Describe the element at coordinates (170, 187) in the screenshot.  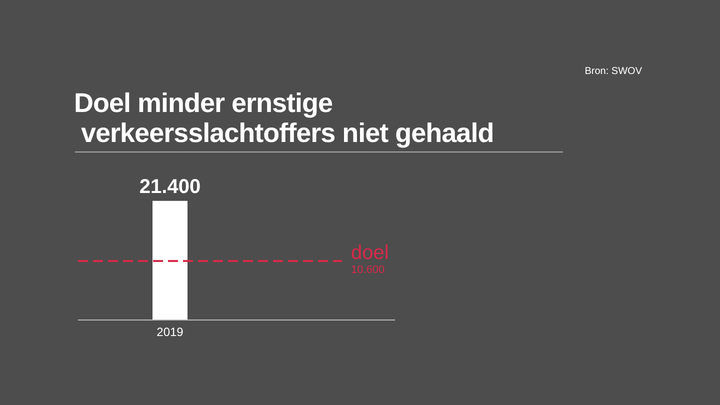
I see `data-label: 21.400` at that location.